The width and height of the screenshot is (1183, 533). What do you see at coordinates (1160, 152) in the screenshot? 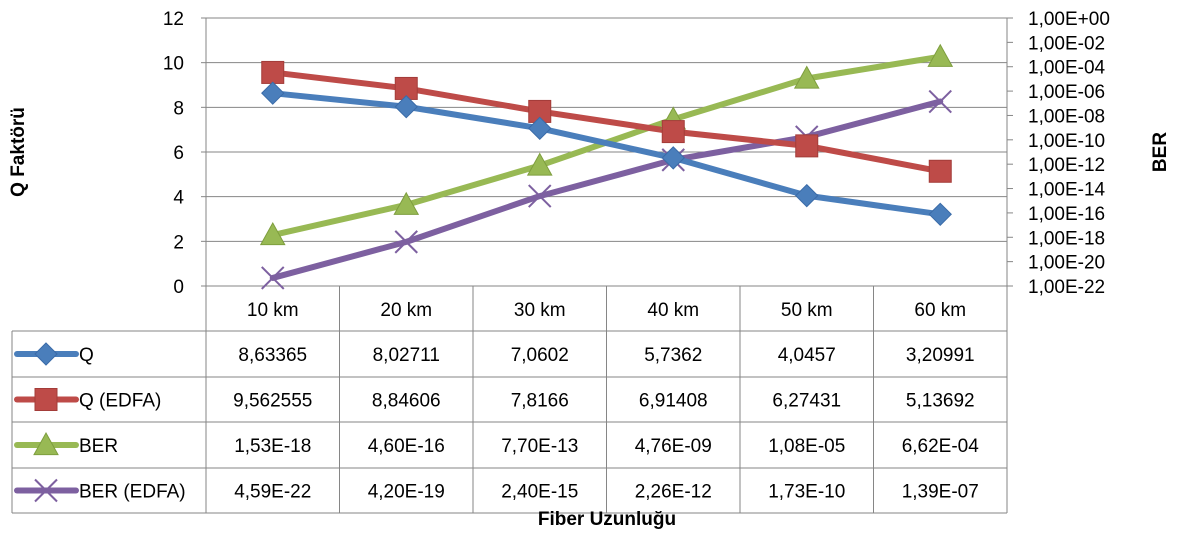
I see `y2-axis-title: BER` at bounding box center [1160, 152].